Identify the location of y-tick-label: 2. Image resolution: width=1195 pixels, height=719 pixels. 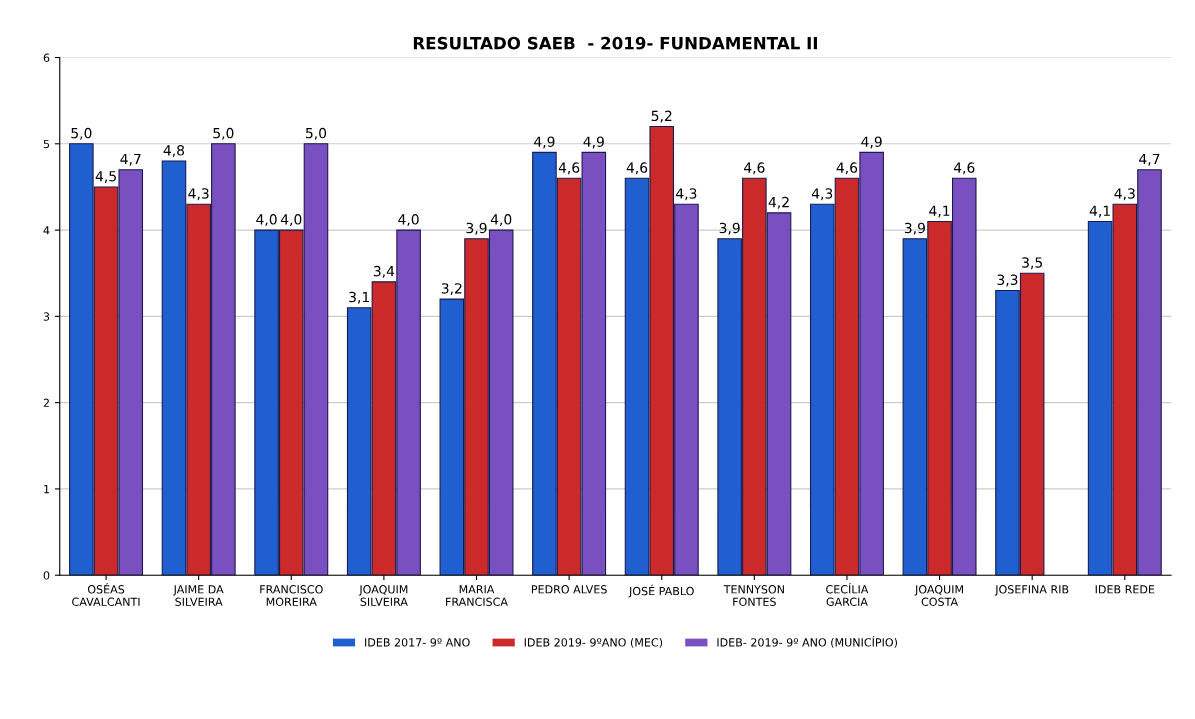
(46, 402).